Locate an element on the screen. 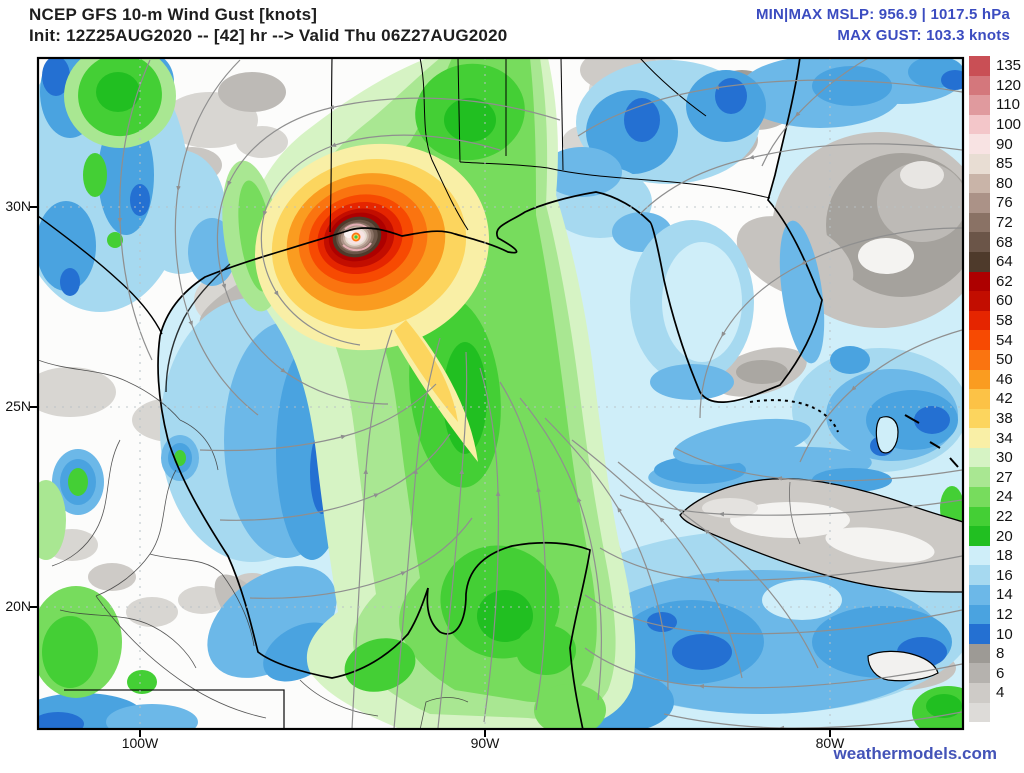 The height and width of the screenshot is (773, 1024). legend-entry: 120 is located at coordinates (996, 85).